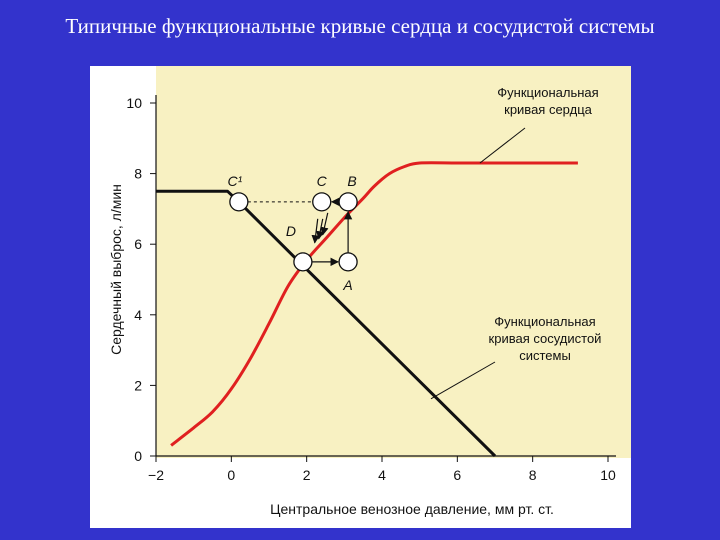 The width and height of the screenshot is (720, 540). I want to click on heart-annotation-leader, so click(502, 145).